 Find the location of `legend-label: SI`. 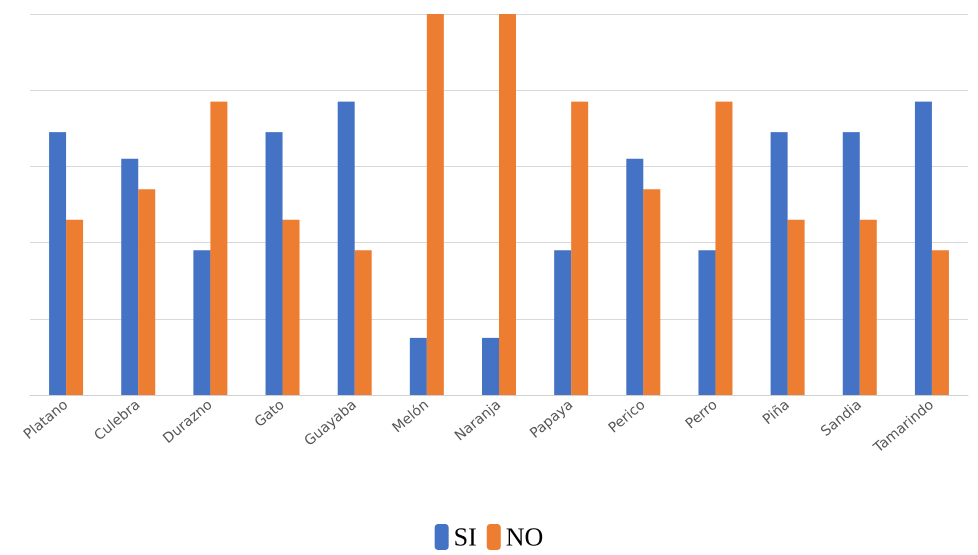

legend-label: SI is located at coordinates (465, 537).